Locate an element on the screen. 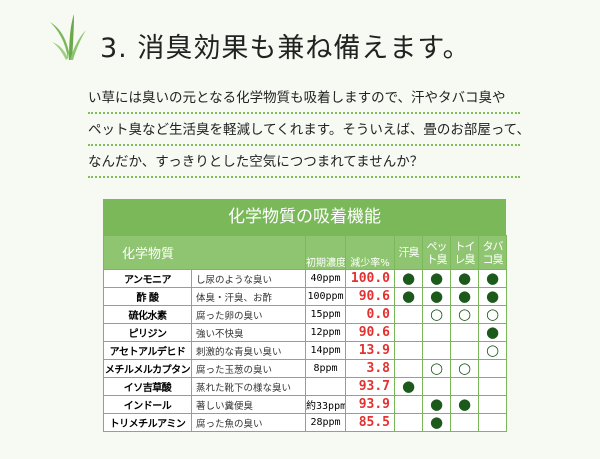 This screenshot has width=600, height=459. header-row: 化学物質 初期濃度 減少率% 汗臭 ペット臭 トイレ臭 タバコ臭 is located at coordinates (305, 252).